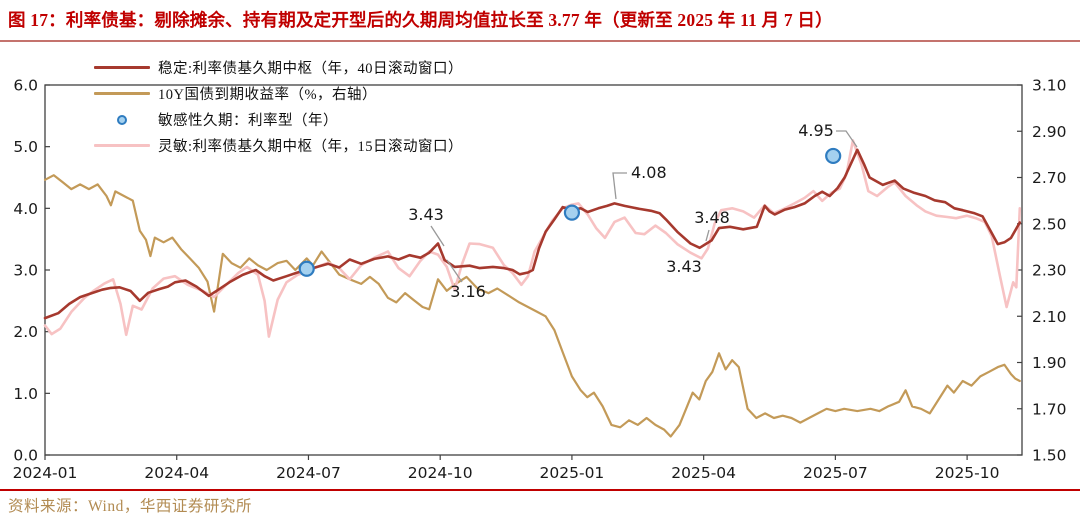 The width and height of the screenshot is (1080, 519). What do you see at coordinates (122, 145) in the screenshot?
I see `sensitive-line-swatch-icon` at bounding box center [122, 145].